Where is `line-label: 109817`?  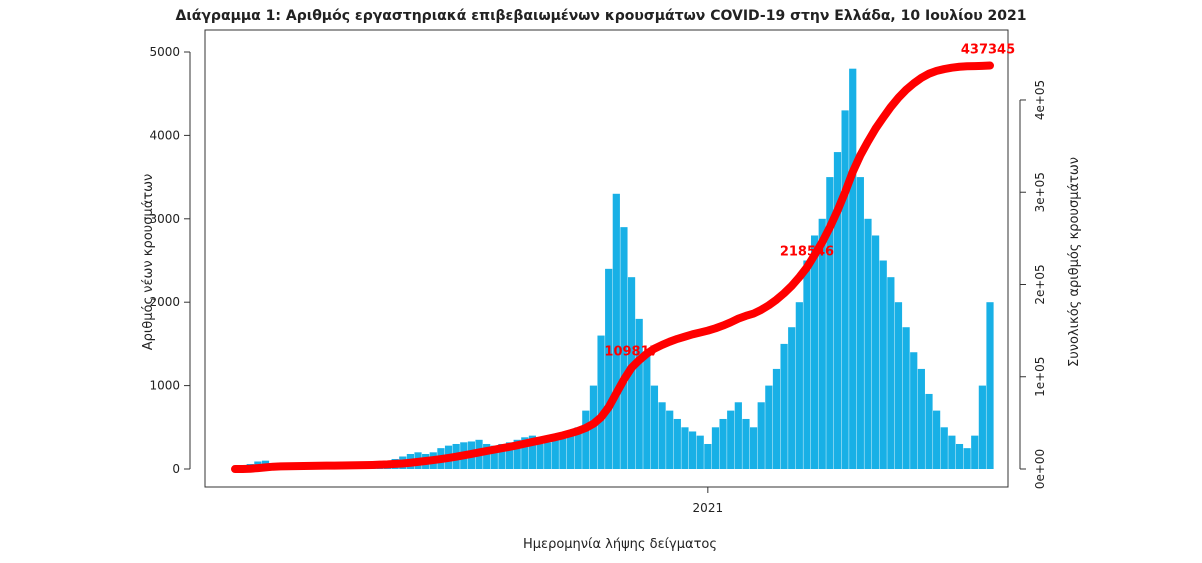
line-label: 109817 is located at coordinates (631, 352).